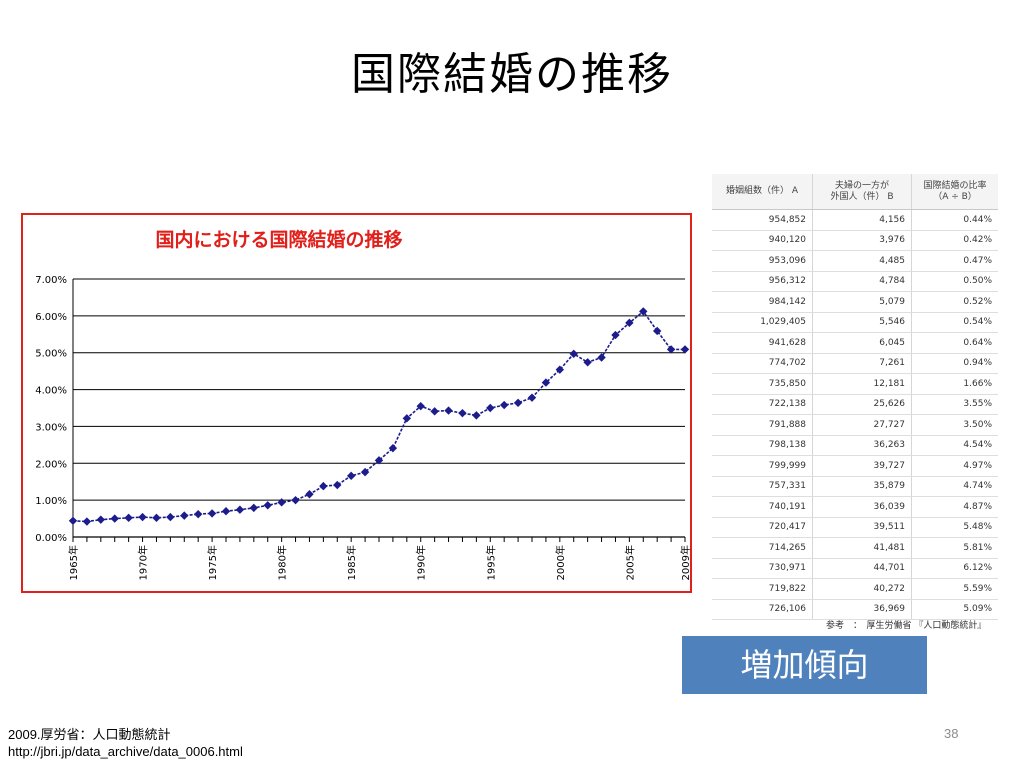 This screenshot has width=1024, height=768. Describe the element at coordinates (629, 562) in the screenshot. I see `x-tick-label: 2005年` at that location.